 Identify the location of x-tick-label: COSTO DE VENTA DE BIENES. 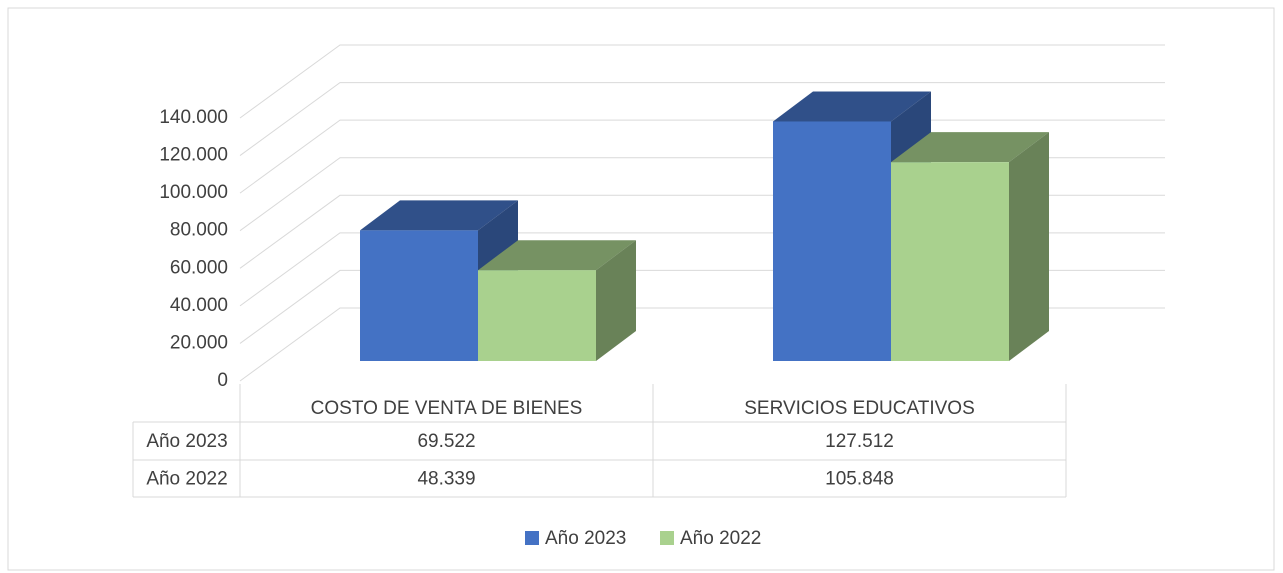
(447, 408).